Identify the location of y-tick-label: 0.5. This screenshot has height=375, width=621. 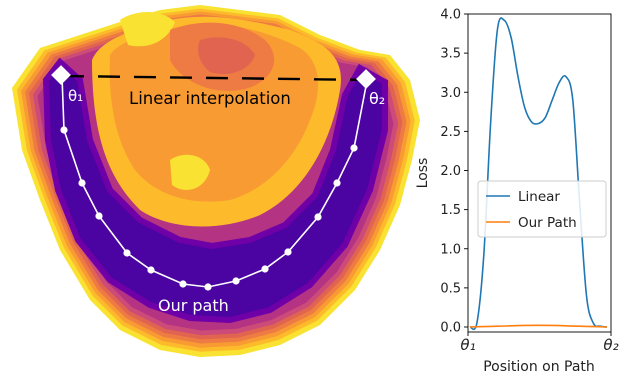
(450, 288).